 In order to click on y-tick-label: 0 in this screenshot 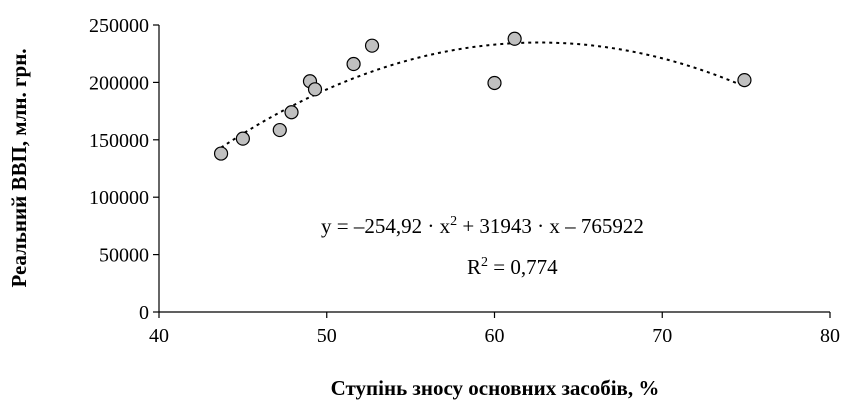, I will do `click(144, 313)`.